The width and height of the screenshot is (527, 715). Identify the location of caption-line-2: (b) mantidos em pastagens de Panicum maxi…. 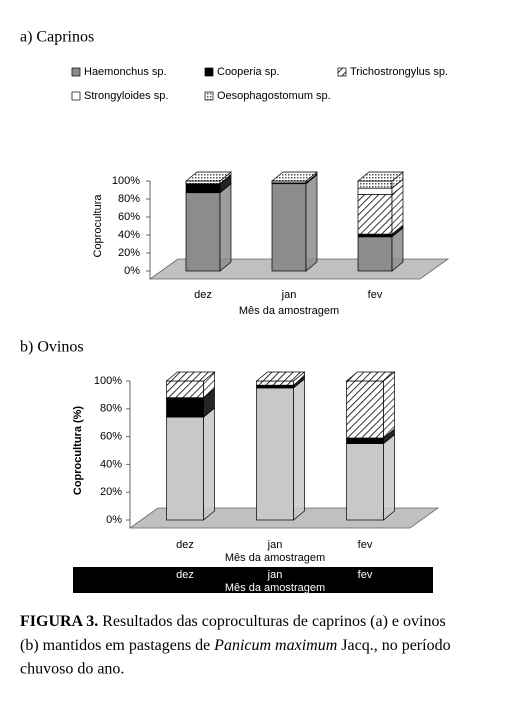
(235, 645).